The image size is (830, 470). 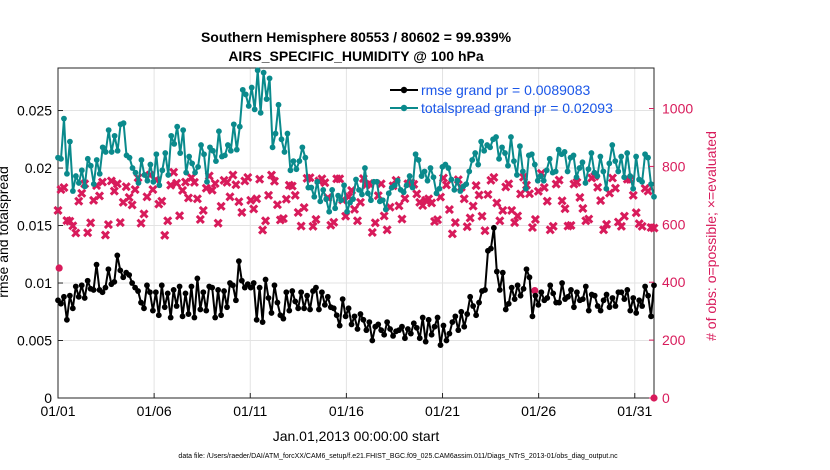 What do you see at coordinates (34, 226) in the screenshot?
I see `y-tick-label: 0.015` at bounding box center [34, 226].